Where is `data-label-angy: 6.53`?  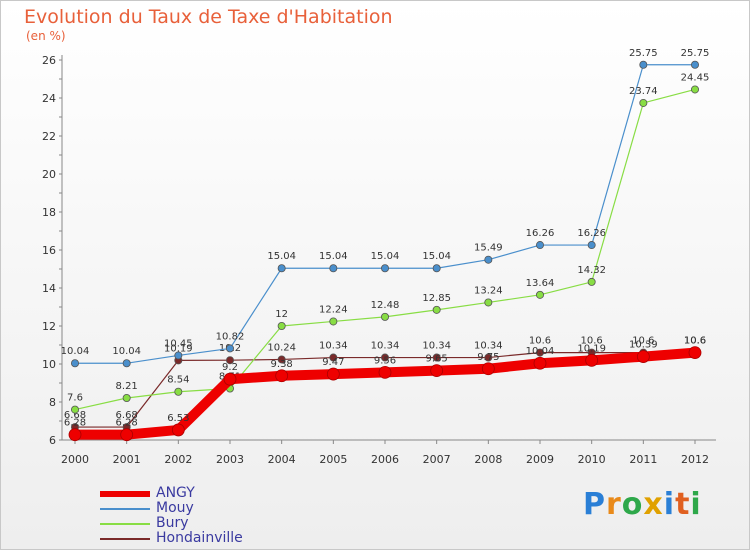
data-label-angy: 6.53 is located at coordinates (178, 418).